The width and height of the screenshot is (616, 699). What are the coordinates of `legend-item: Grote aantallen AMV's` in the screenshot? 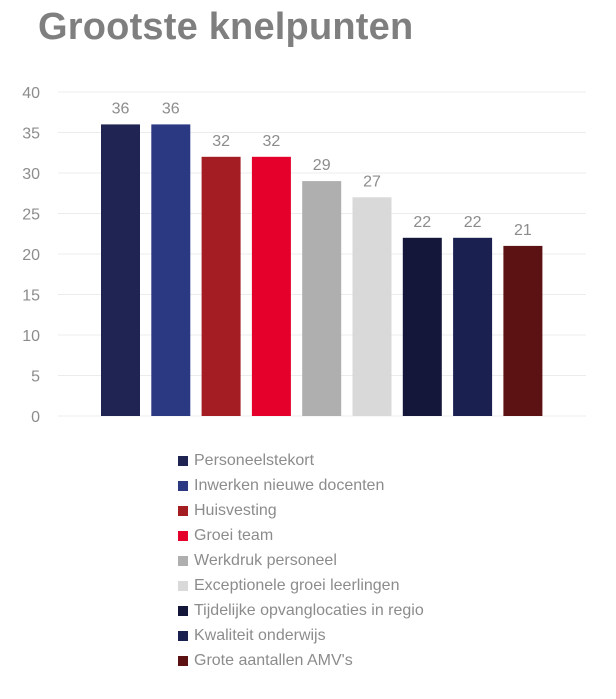 It's located at (301, 660).